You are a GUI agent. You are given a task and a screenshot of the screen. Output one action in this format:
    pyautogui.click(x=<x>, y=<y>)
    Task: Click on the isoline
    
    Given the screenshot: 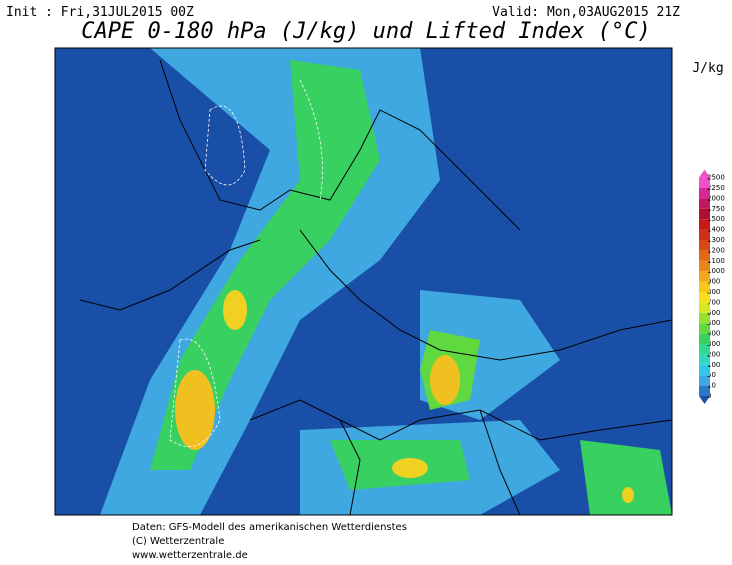 What is the action you would take?
    pyautogui.click(x=246, y=263)
    